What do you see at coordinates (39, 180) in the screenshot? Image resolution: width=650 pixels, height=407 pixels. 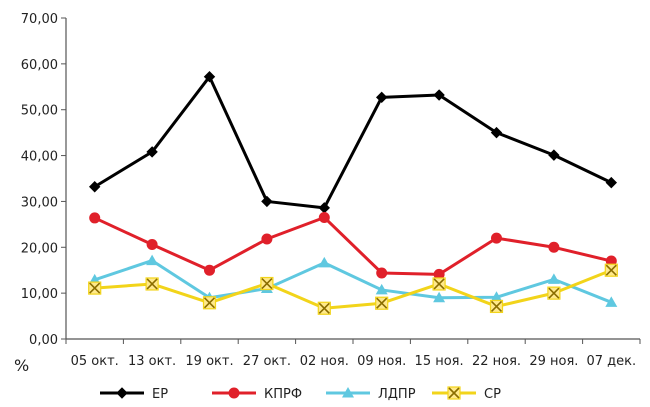 I see `y-tick-labels: 0,00 10,00 20,00 30,00 40,00 50,00 60,00 70,00` at bounding box center [39, 180].